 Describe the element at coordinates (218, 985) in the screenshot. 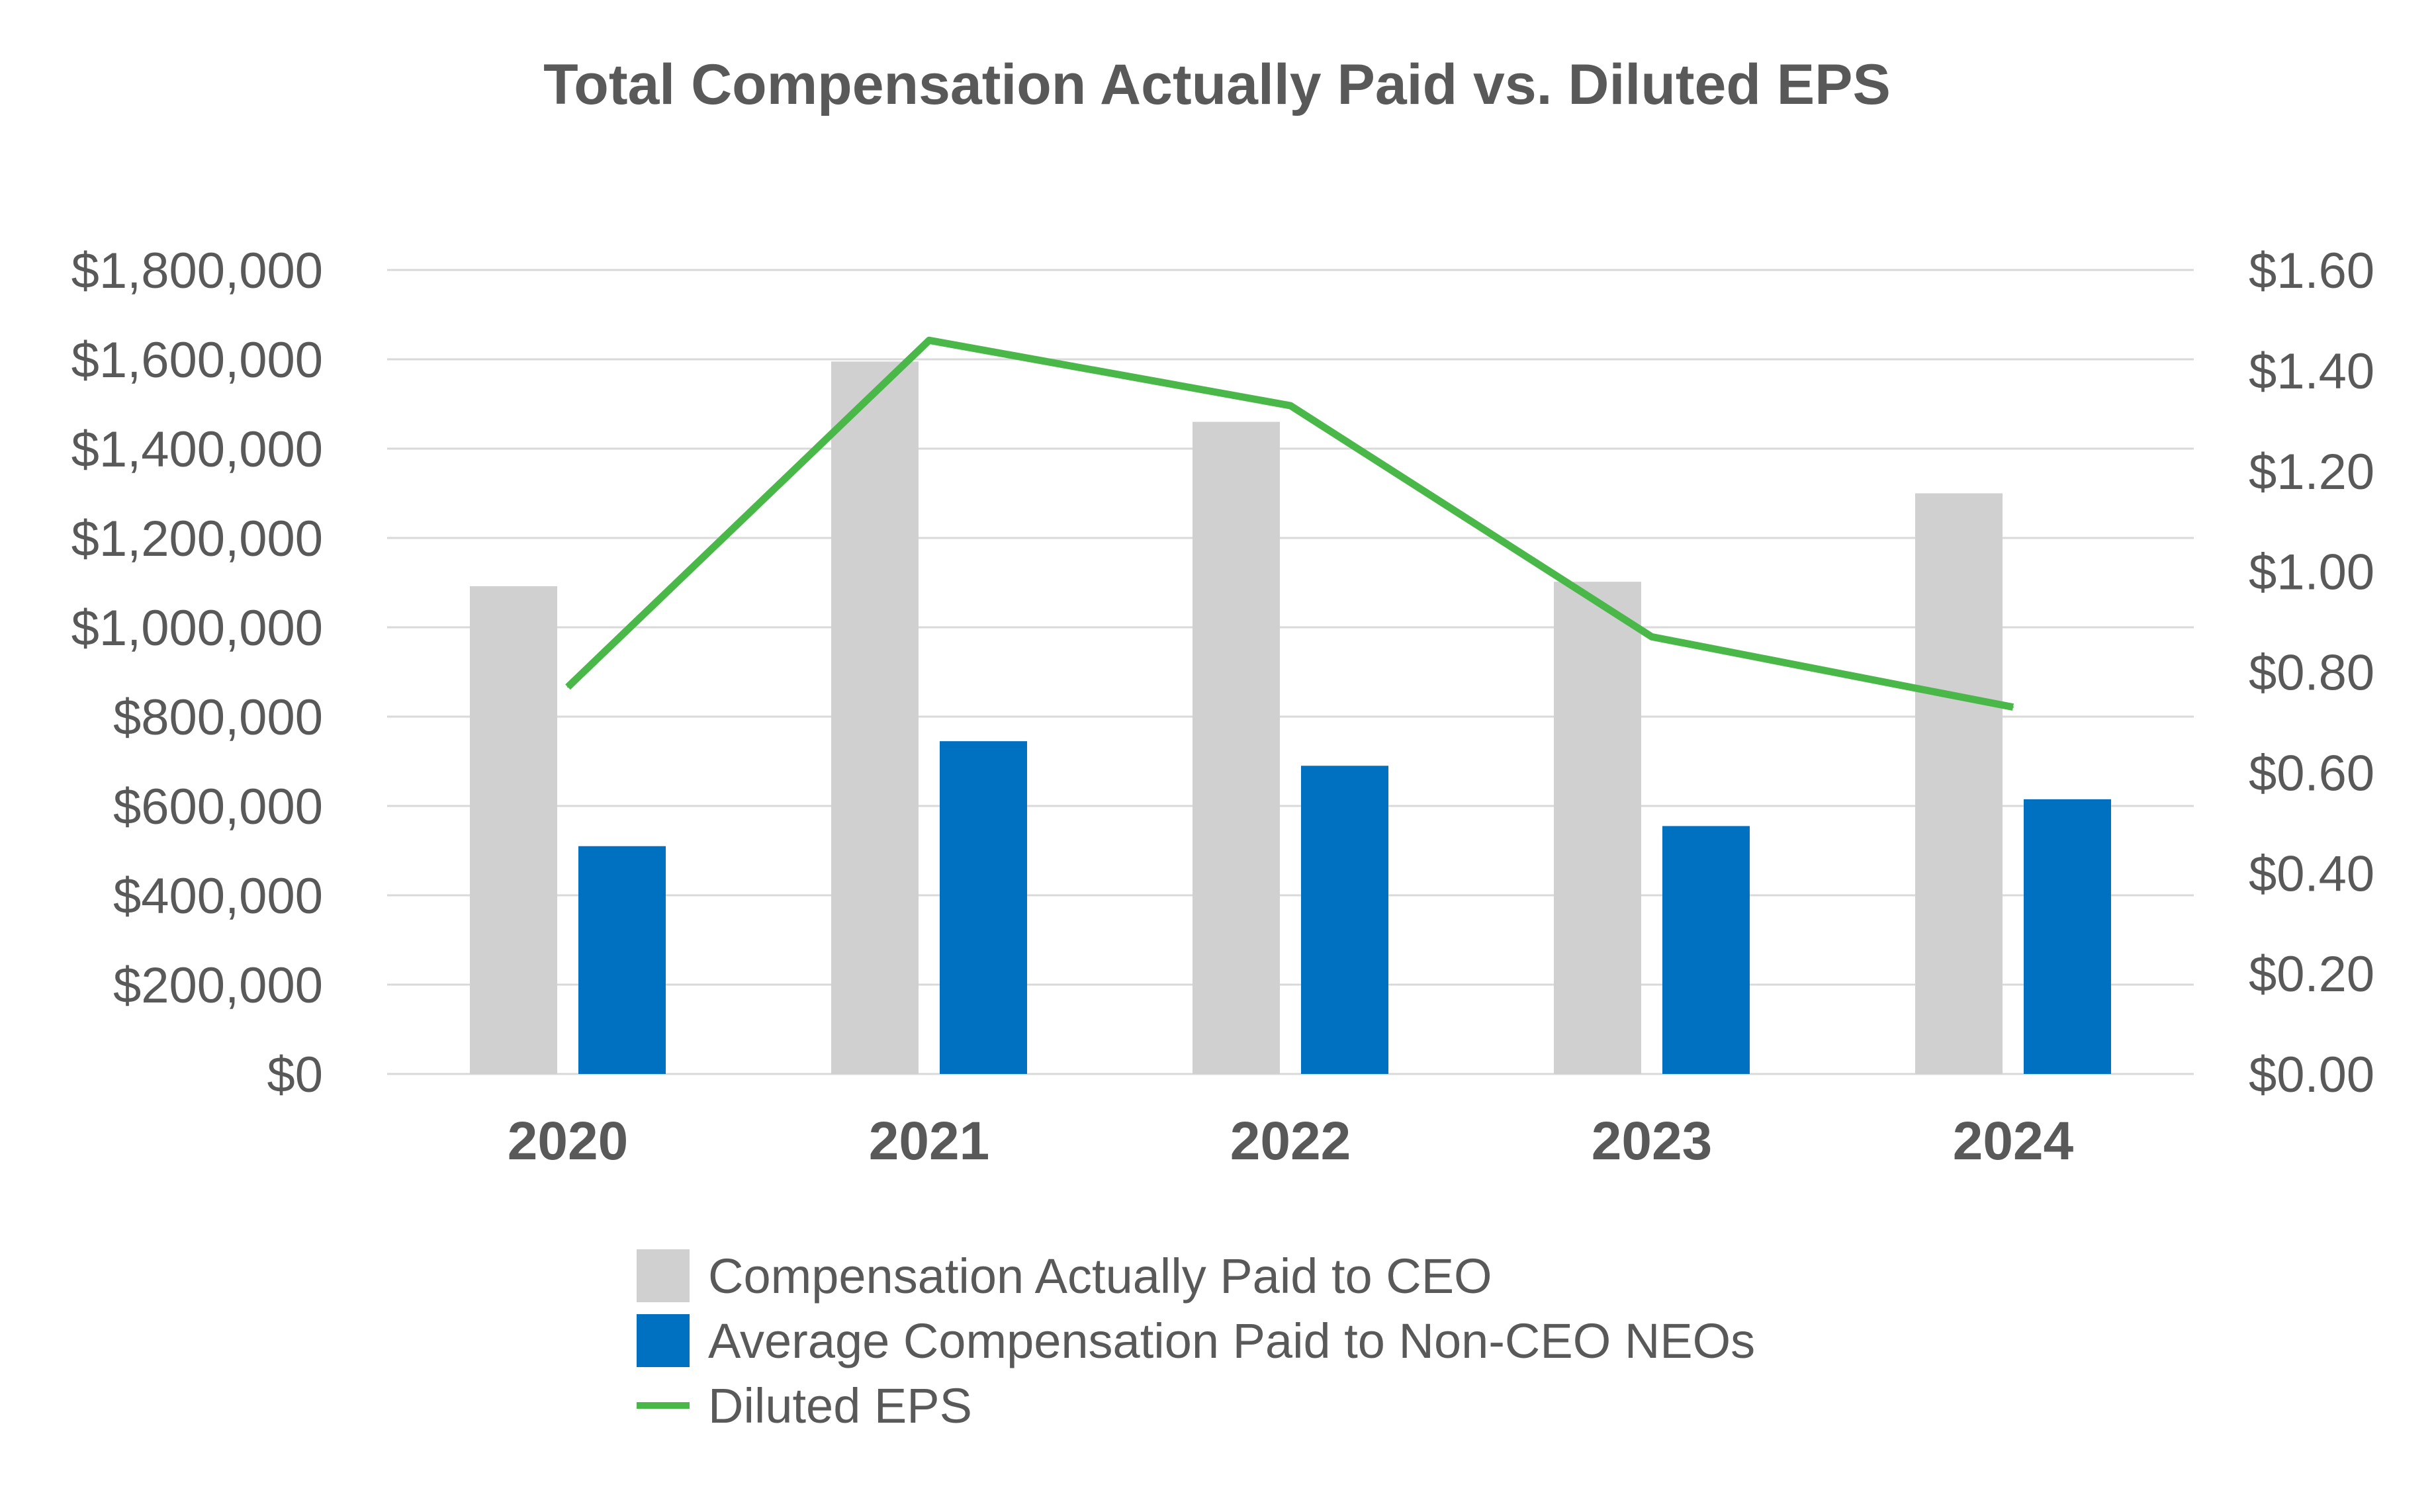

I see `left-tick-label: $200,000` at that location.